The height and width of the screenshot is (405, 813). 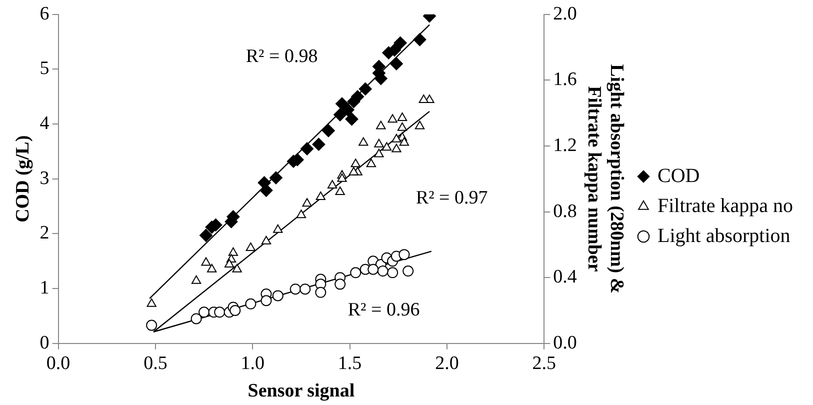 I want to click on y-tick-label: 0, so click(x=45, y=343).